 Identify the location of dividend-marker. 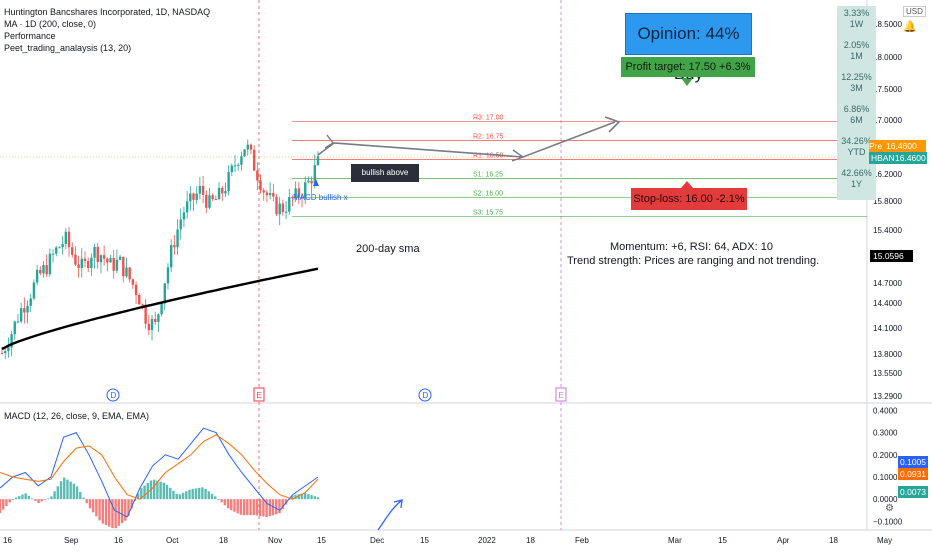
(425, 395).